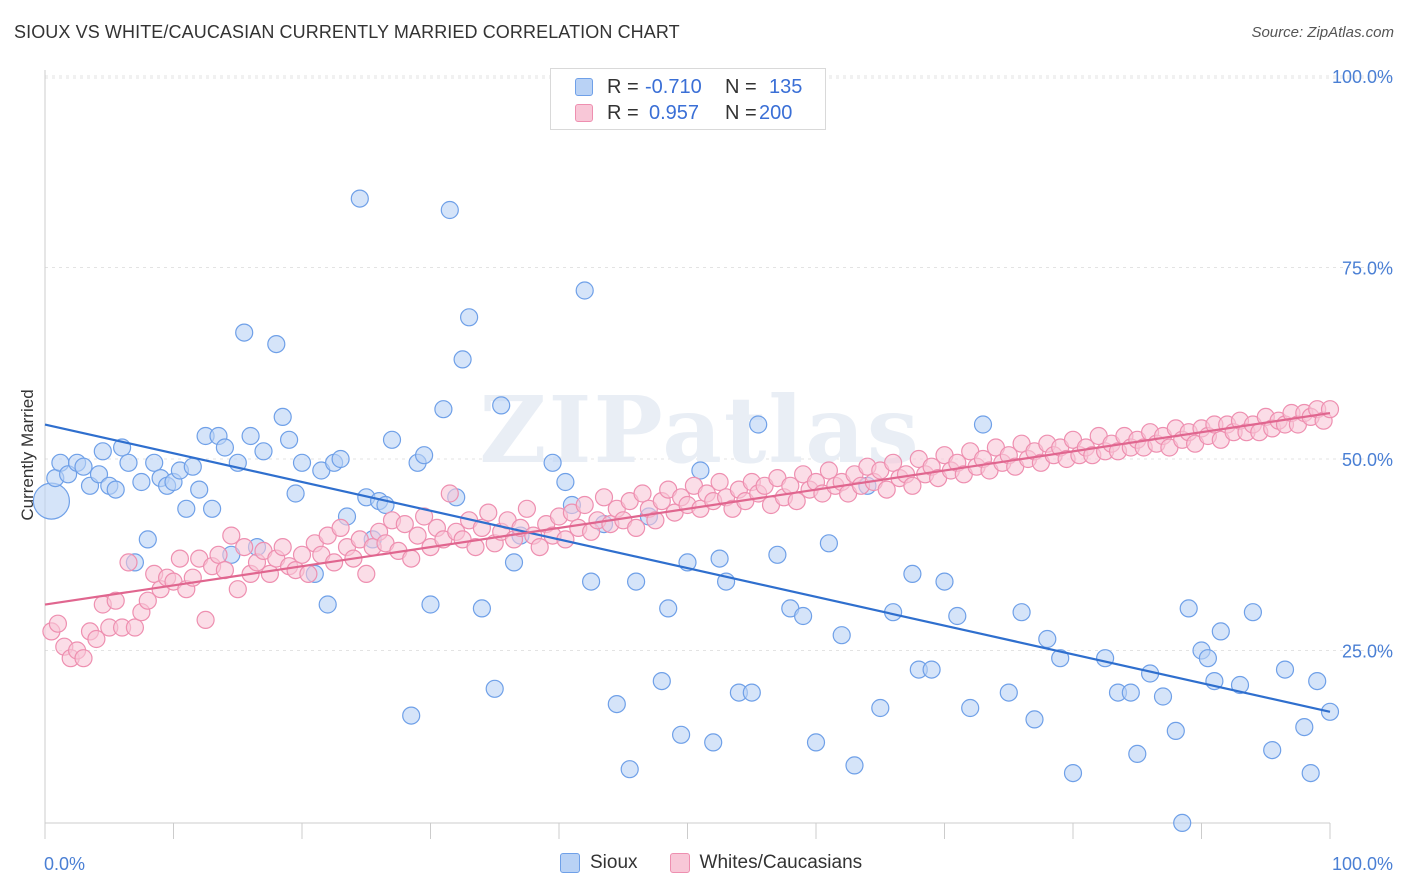 This screenshot has width=1406, height=892. What do you see at coordinates (1367, 269) in the screenshot?
I see `y-tick-label-2: 75.0%` at bounding box center [1367, 269].